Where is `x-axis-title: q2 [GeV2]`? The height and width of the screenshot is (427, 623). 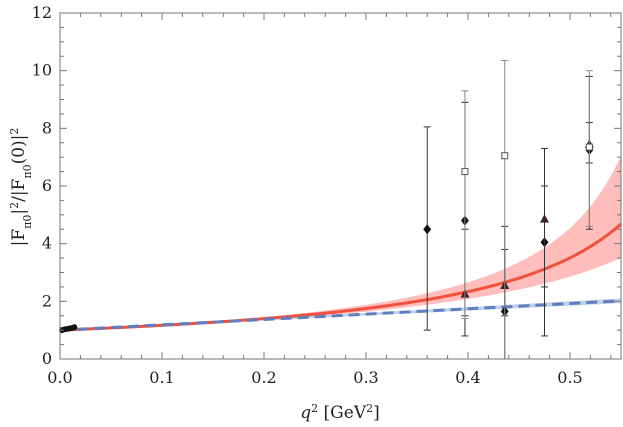 x-axis-title: q2 [GeV2] is located at coordinates (340, 413).